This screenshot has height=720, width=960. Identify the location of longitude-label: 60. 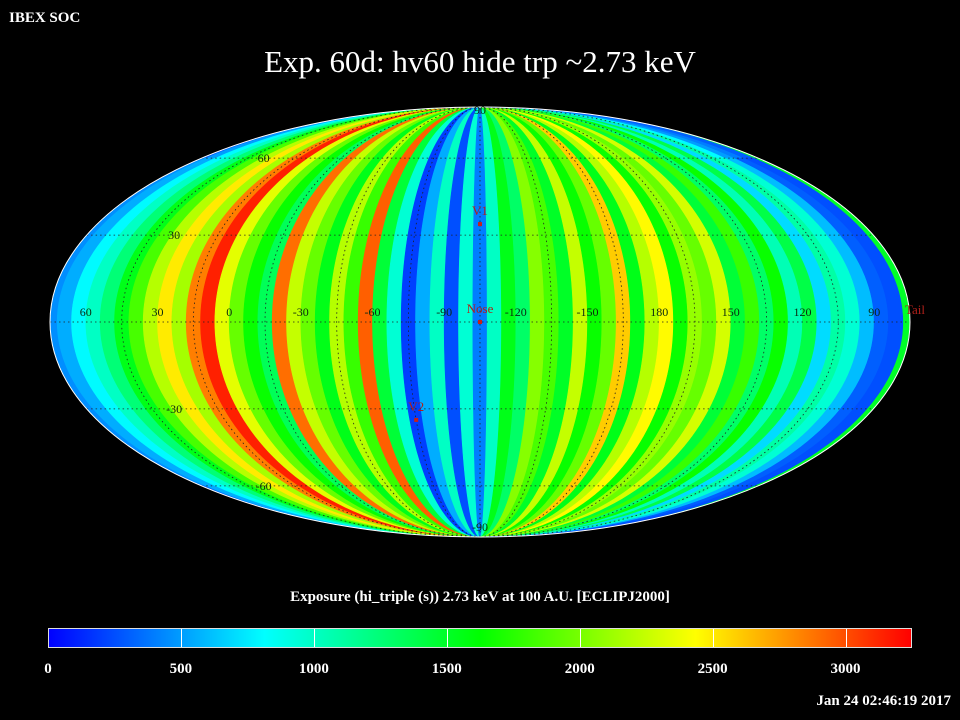
(86, 312).